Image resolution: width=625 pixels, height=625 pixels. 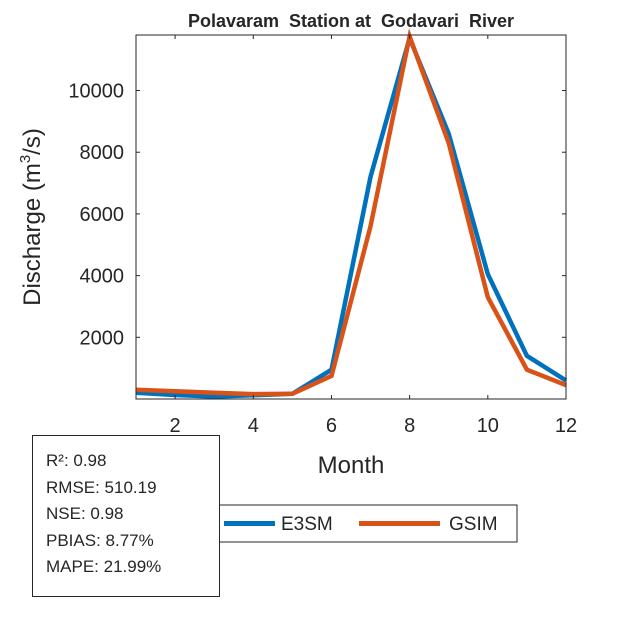 I want to click on stat-nse: NSE: 0.98, so click(x=85, y=513).